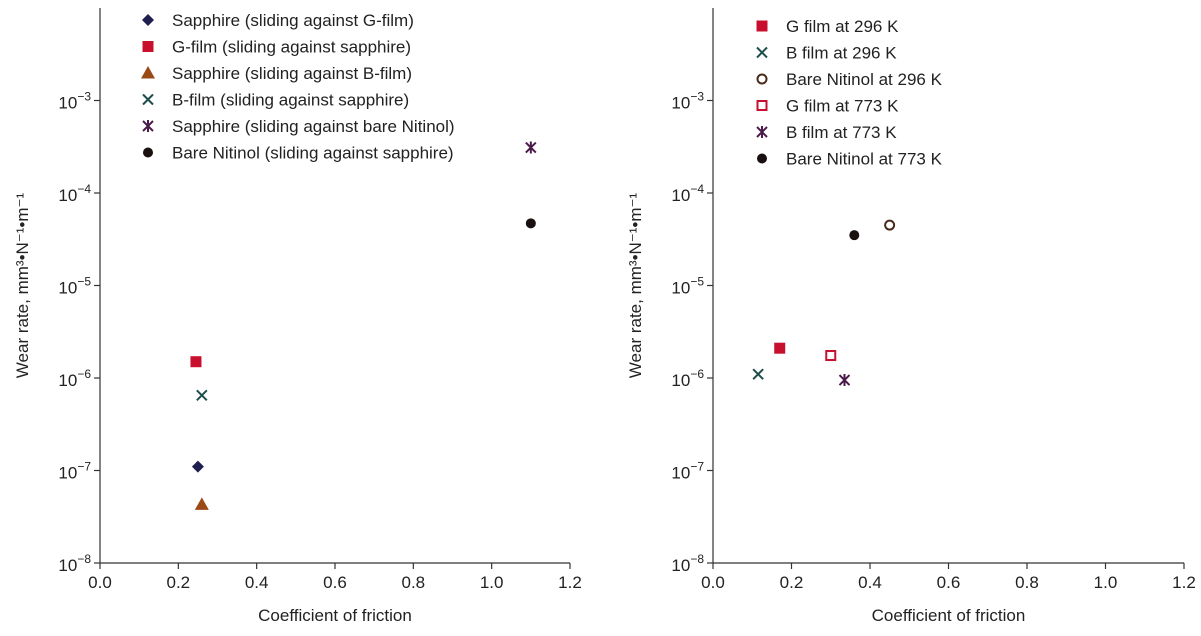  I want to click on legend-entry: G film at 296 K, so click(842, 26).